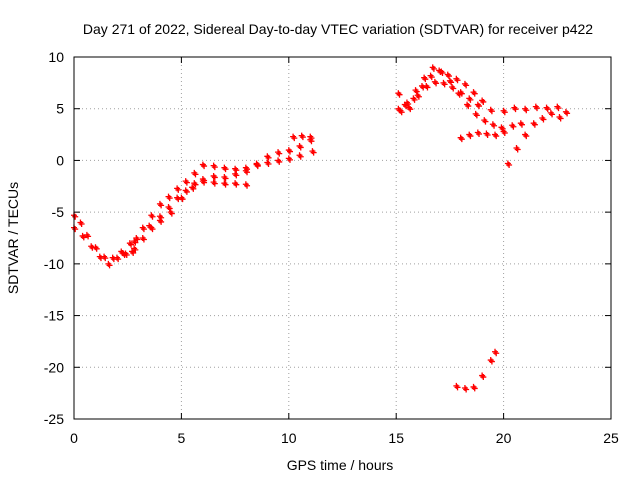 The image size is (640, 480). I want to click on x-tick-label: 25, so click(611, 438).